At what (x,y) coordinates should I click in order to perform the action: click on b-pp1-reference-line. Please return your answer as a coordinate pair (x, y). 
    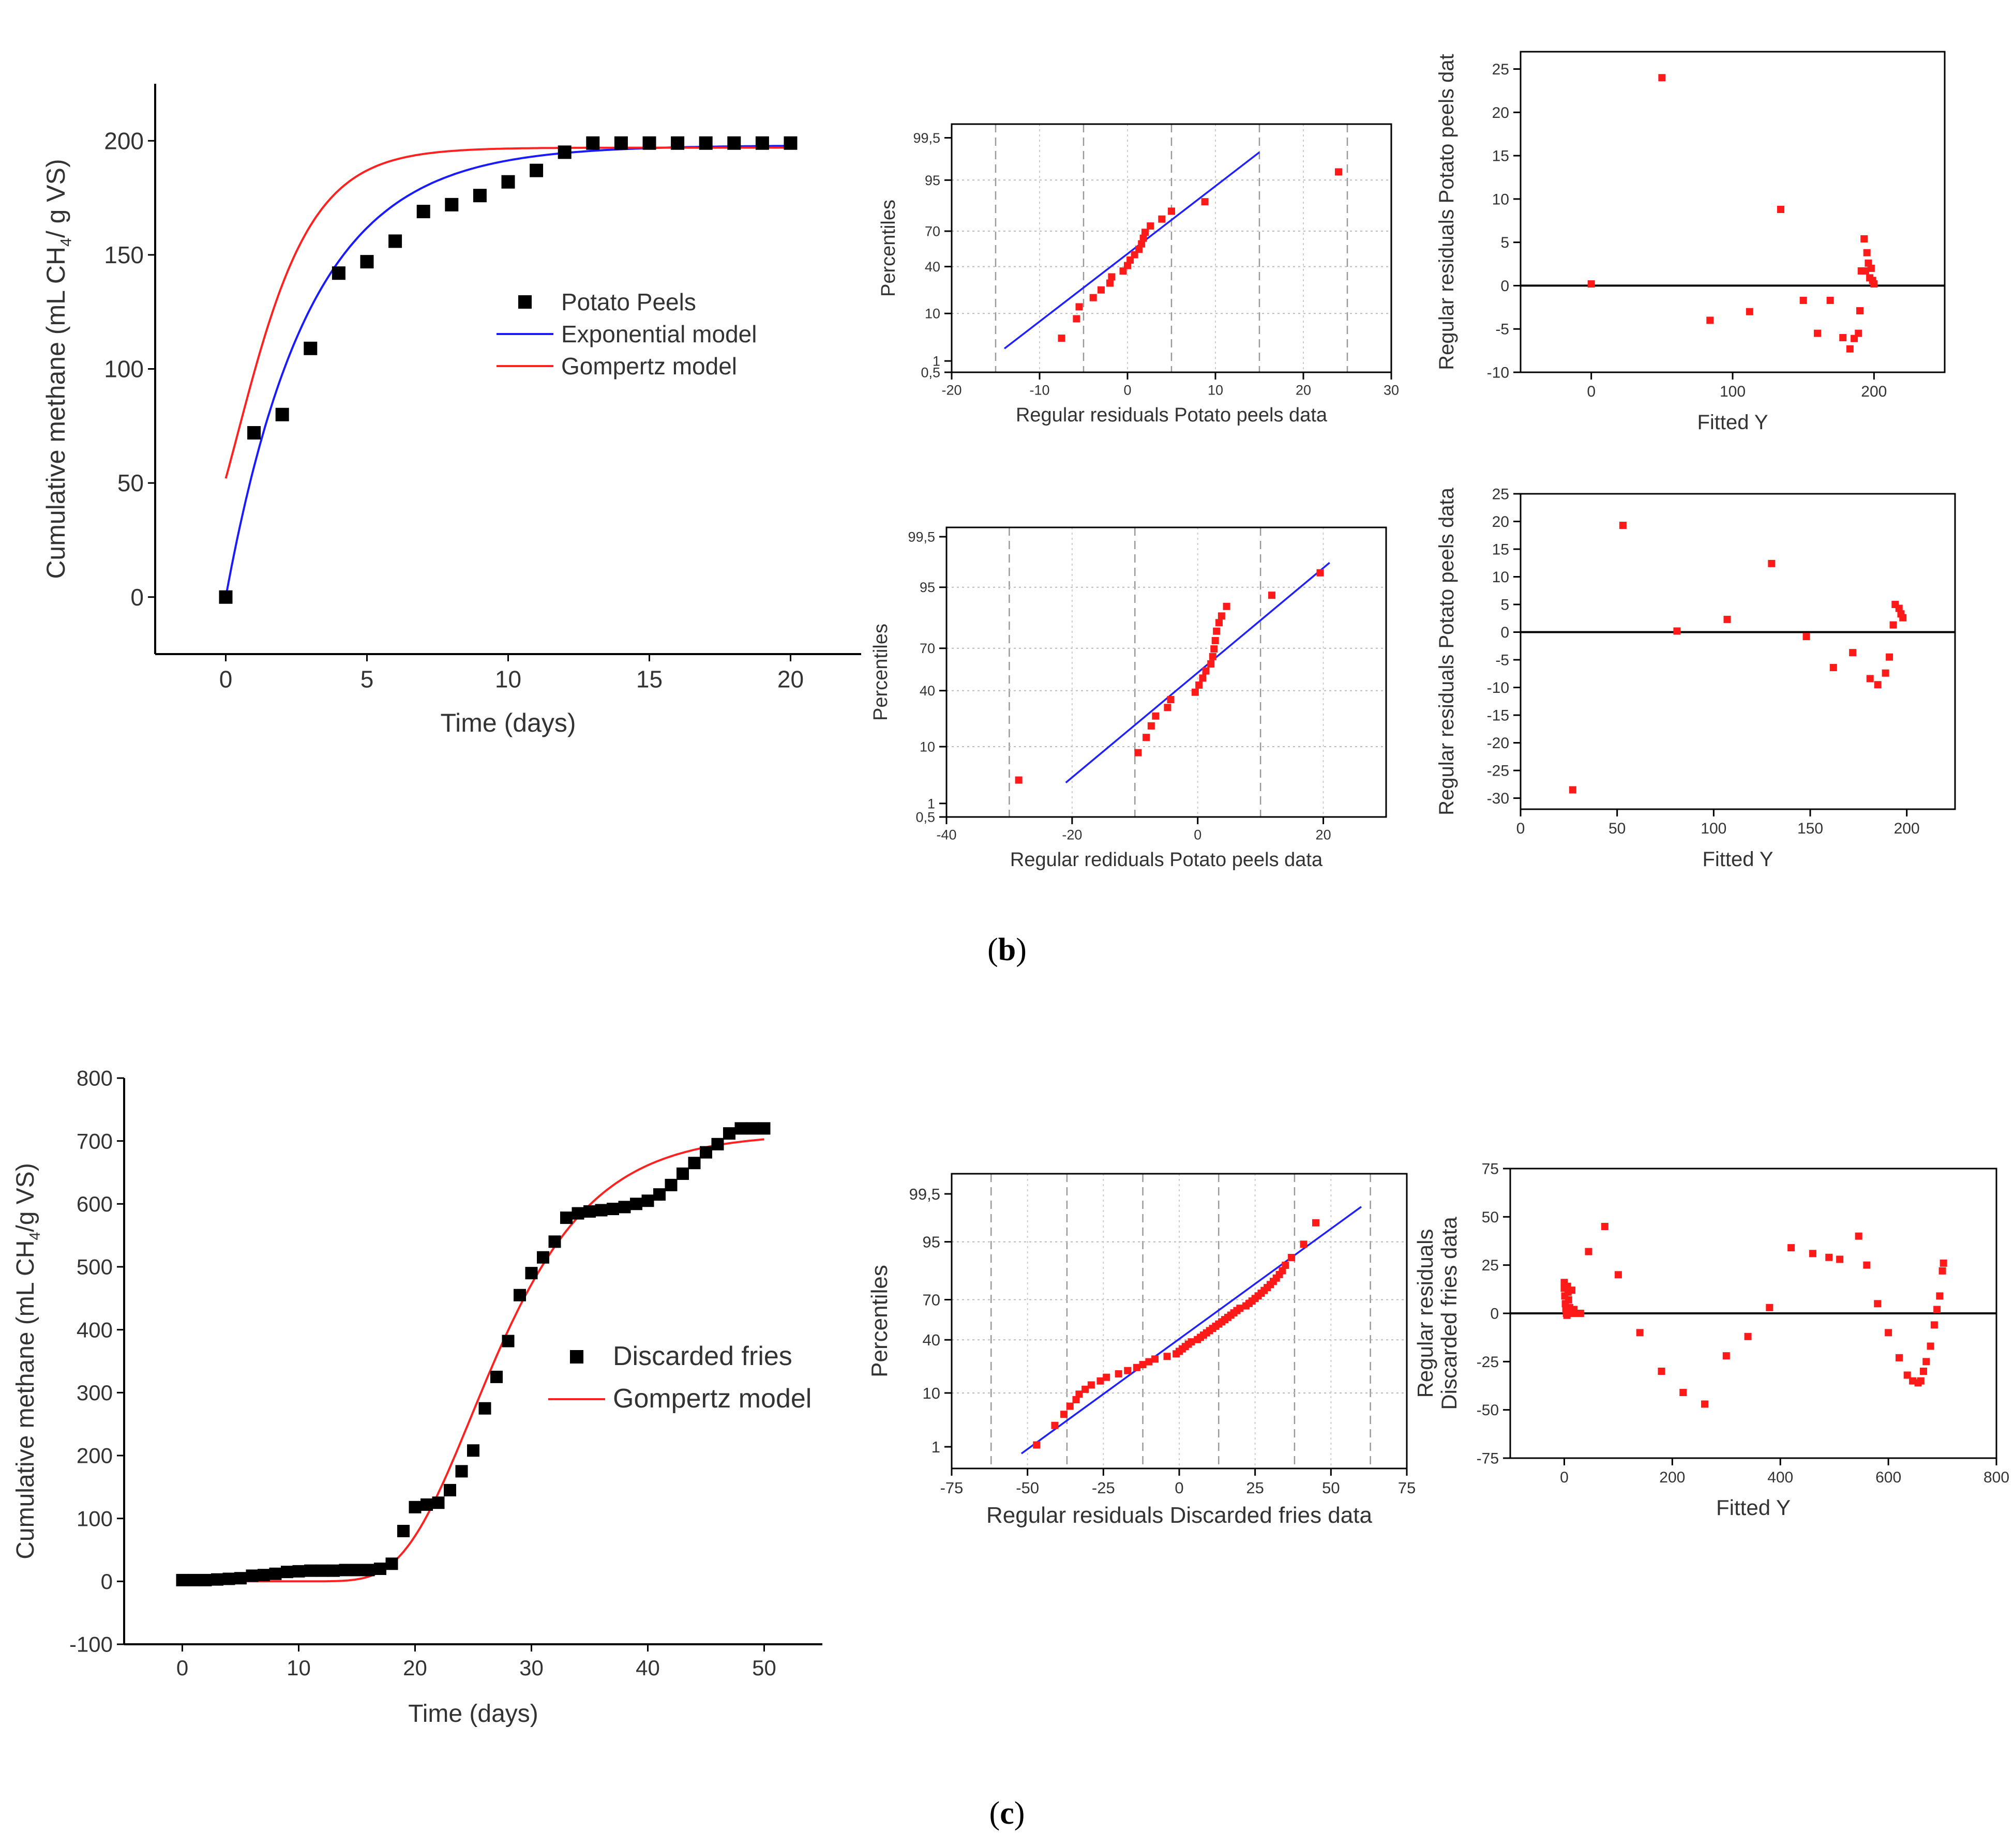
    Looking at the image, I should click on (1131, 251).